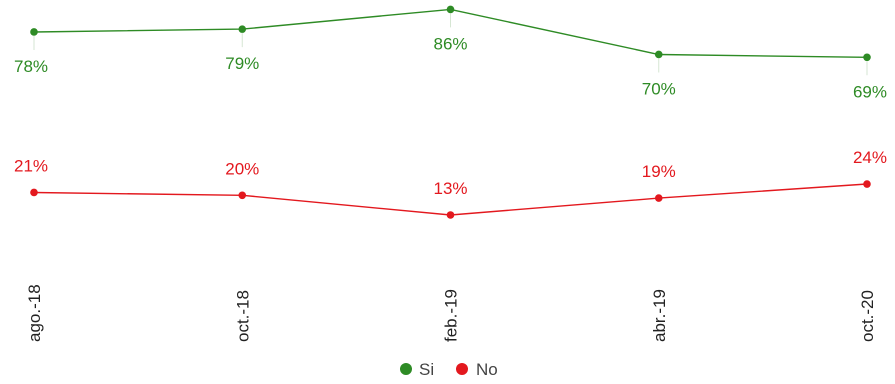  What do you see at coordinates (242, 316) in the screenshot?
I see `x-tick-label: oct.-18` at bounding box center [242, 316].